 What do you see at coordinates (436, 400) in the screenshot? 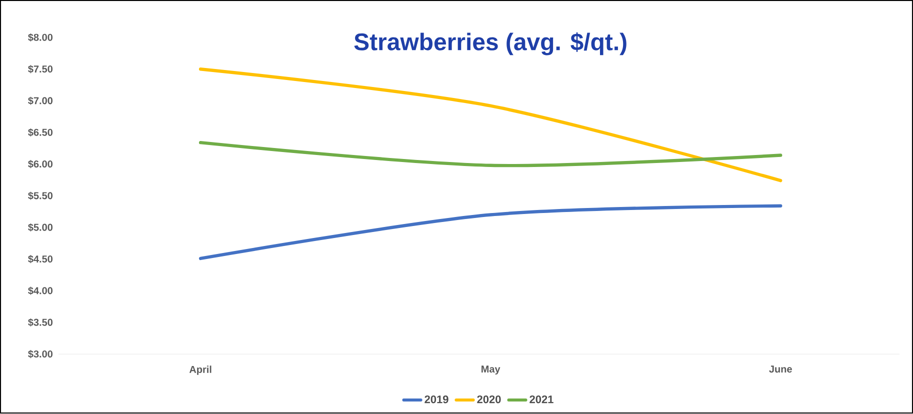
I see `legend-label: 2019` at bounding box center [436, 400].